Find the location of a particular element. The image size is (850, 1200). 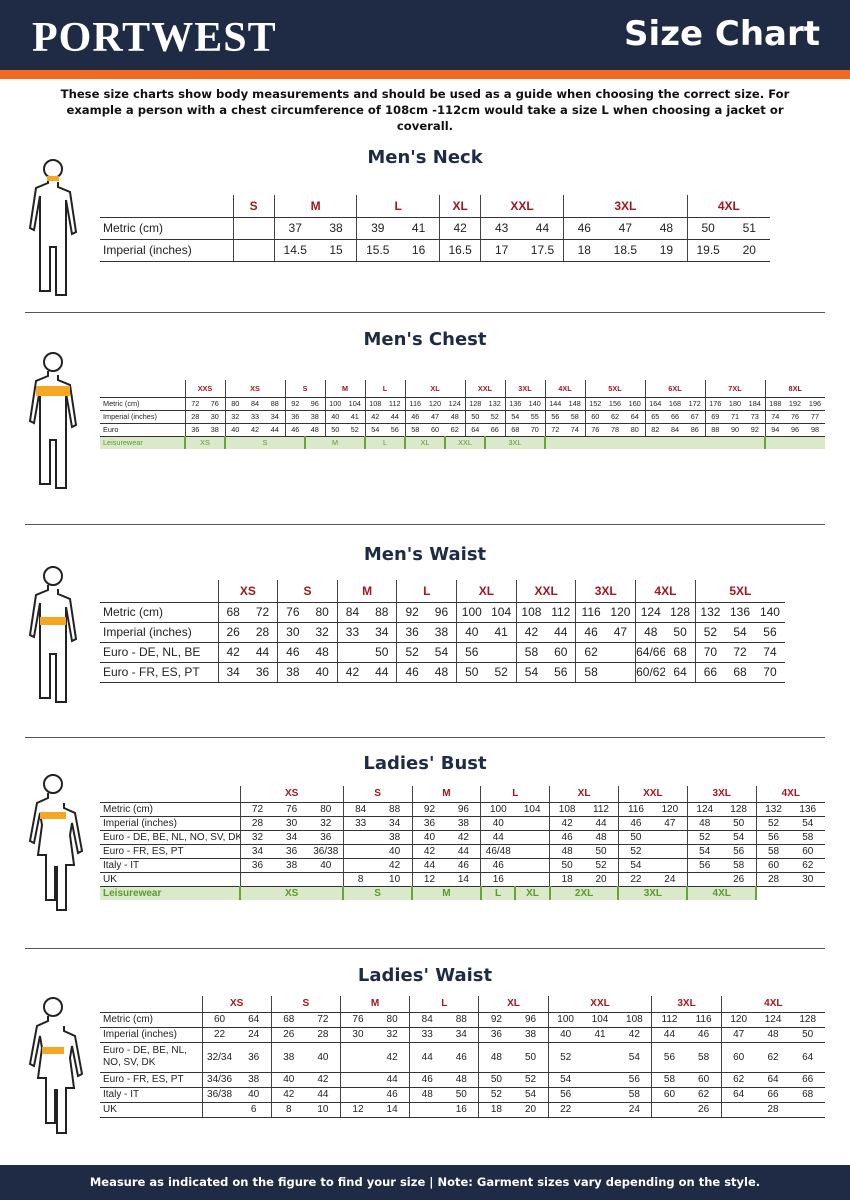

table-cell: 144 is located at coordinates (554, 404).